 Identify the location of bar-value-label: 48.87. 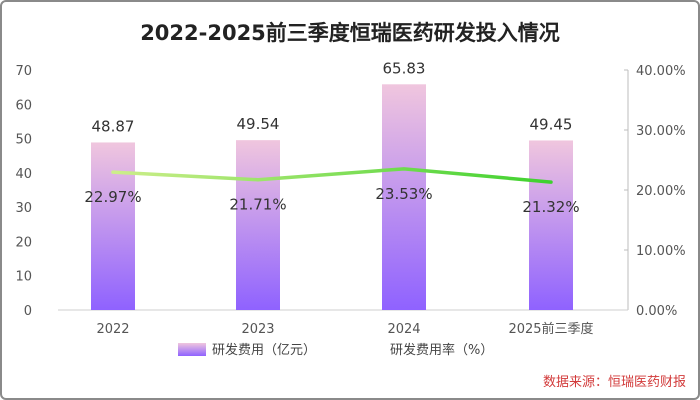
(113, 126).